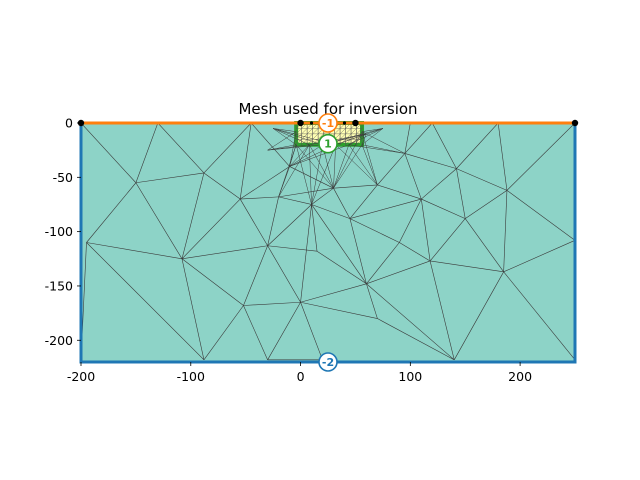  Describe the element at coordinates (301, 376) in the screenshot. I see `x-tick-label: 0` at that location.